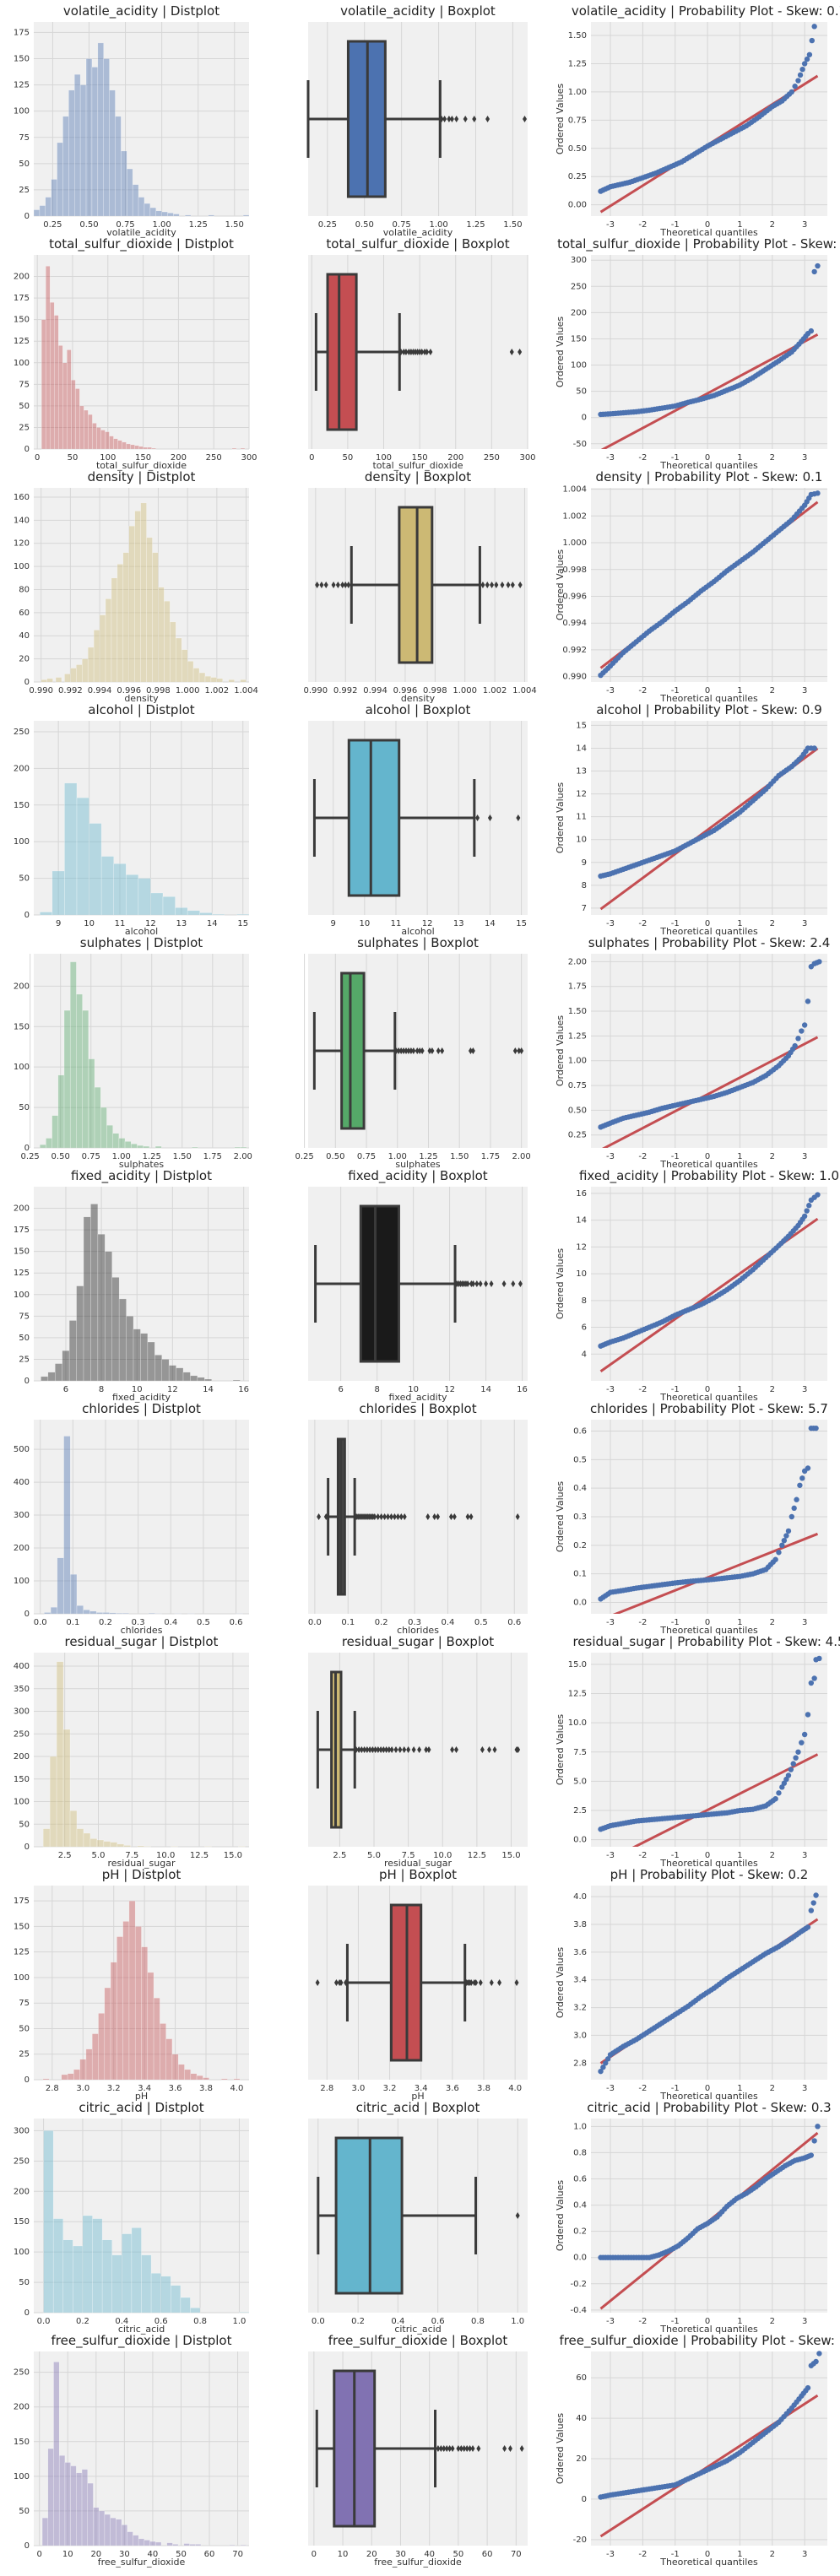 This screenshot has width=840, height=2576. What do you see at coordinates (129, 690) in the screenshot?
I see `x-tick-label: 0.996` at bounding box center [129, 690].